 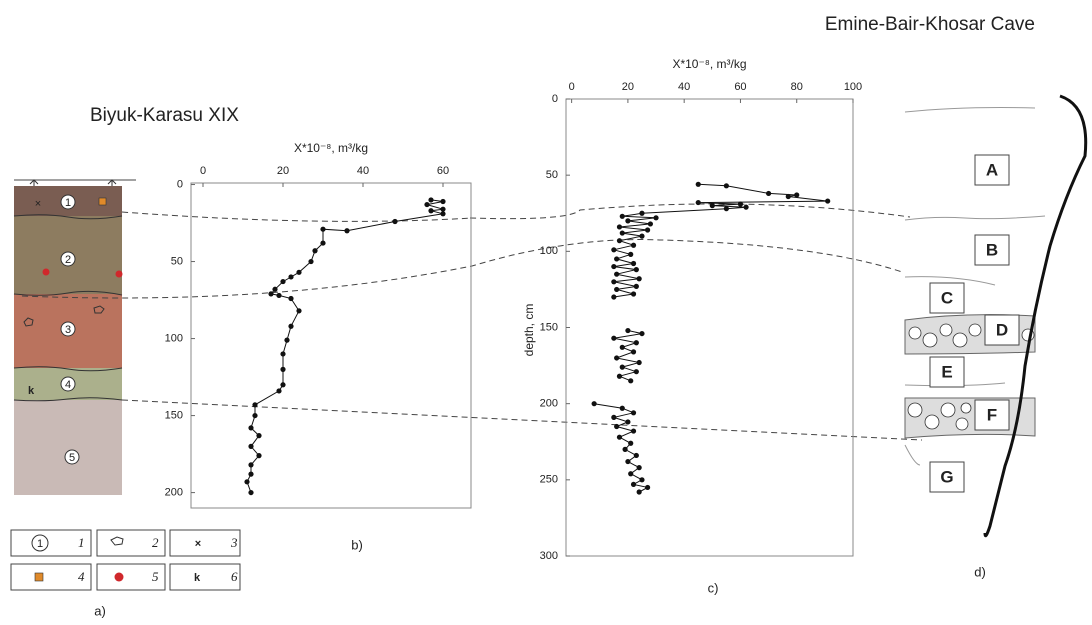 What do you see at coordinates (68, 260) in the screenshot?
I see `layer-number: 2` at bounding box center [68, 260].